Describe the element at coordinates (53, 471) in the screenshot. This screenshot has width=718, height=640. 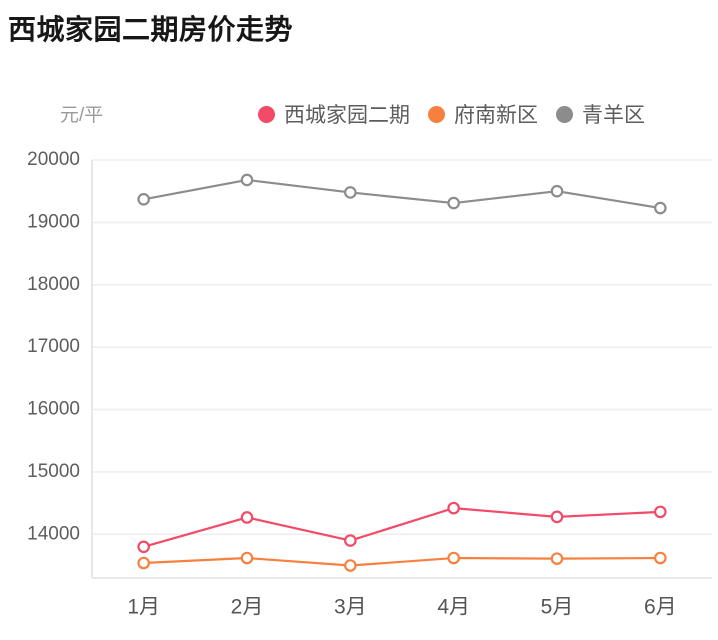
I see `y-axis-tick-label: 15000` at that location.